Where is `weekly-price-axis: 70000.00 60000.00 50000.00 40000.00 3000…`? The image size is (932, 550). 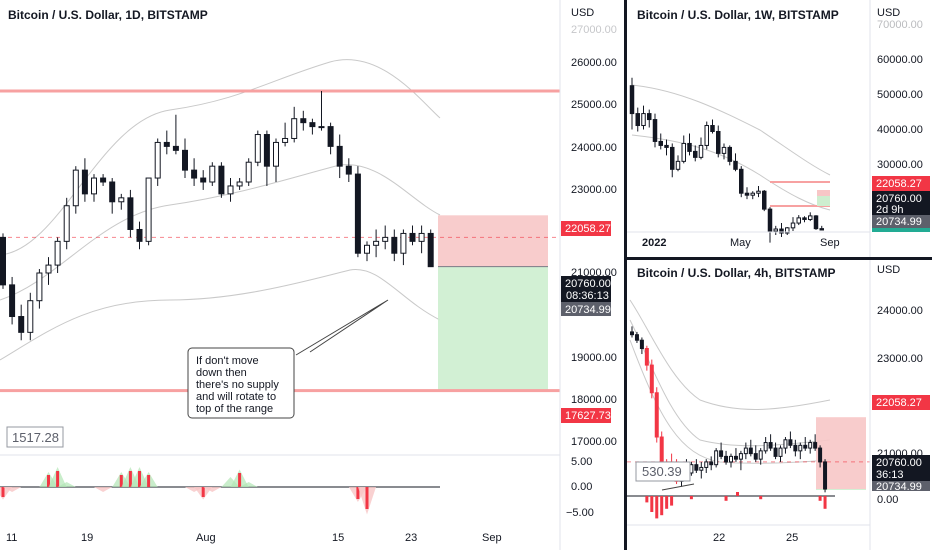 weekly-price-axis: 70000.00 60000.00 50000.00 40000.00 3000… is located at coordinates (900, 95).